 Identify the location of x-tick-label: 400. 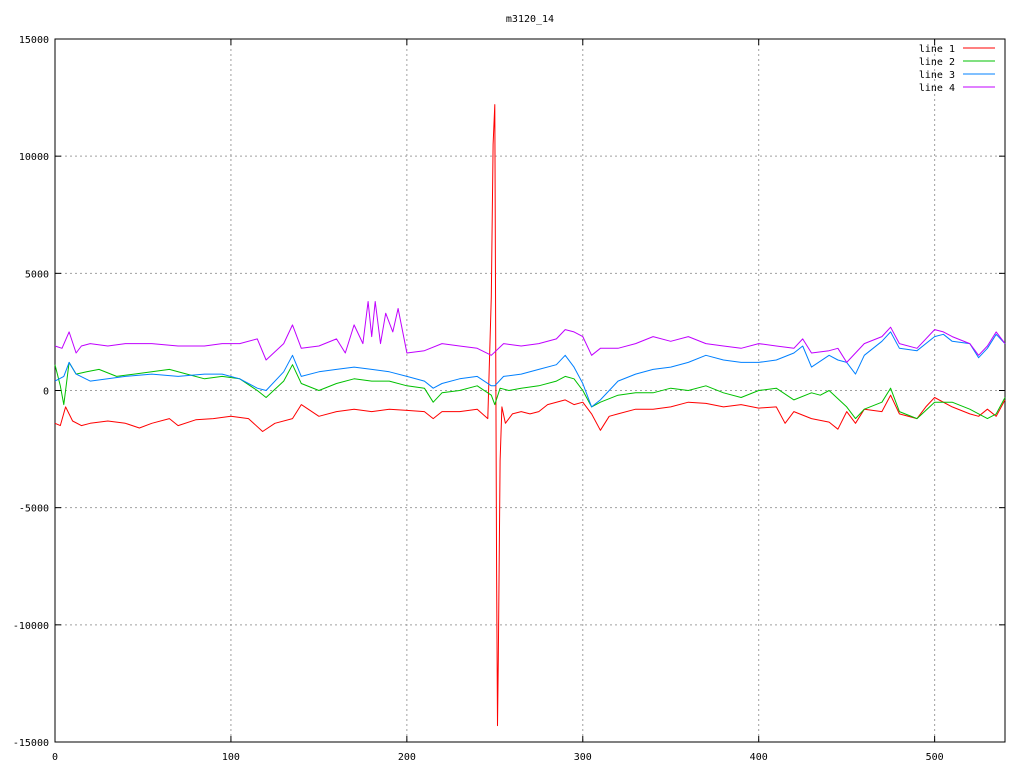
(759, 757).